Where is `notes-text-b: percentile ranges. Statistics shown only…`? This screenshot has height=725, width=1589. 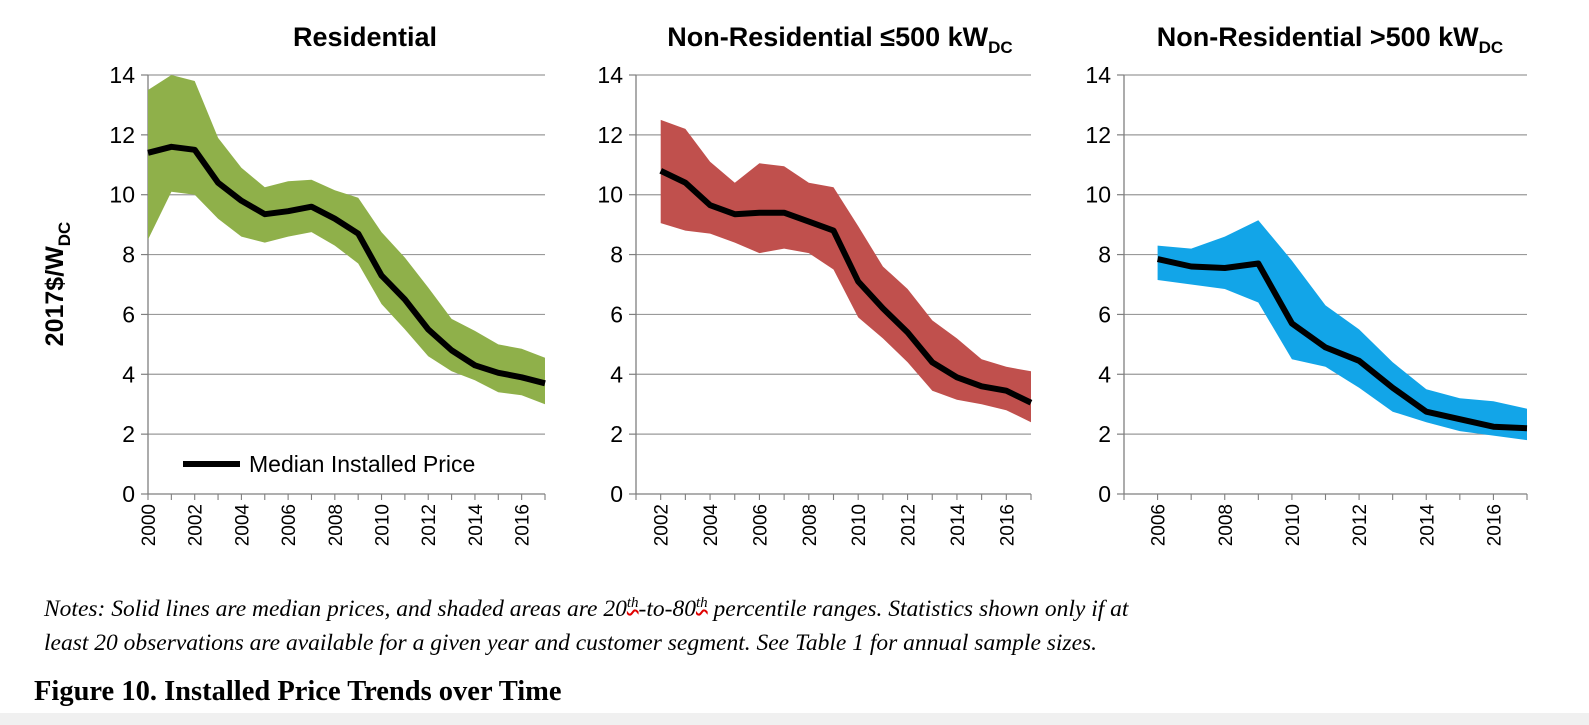
notes-text-b: percentile ranges. Statistics shown only… is located at coordinates (918, 609).